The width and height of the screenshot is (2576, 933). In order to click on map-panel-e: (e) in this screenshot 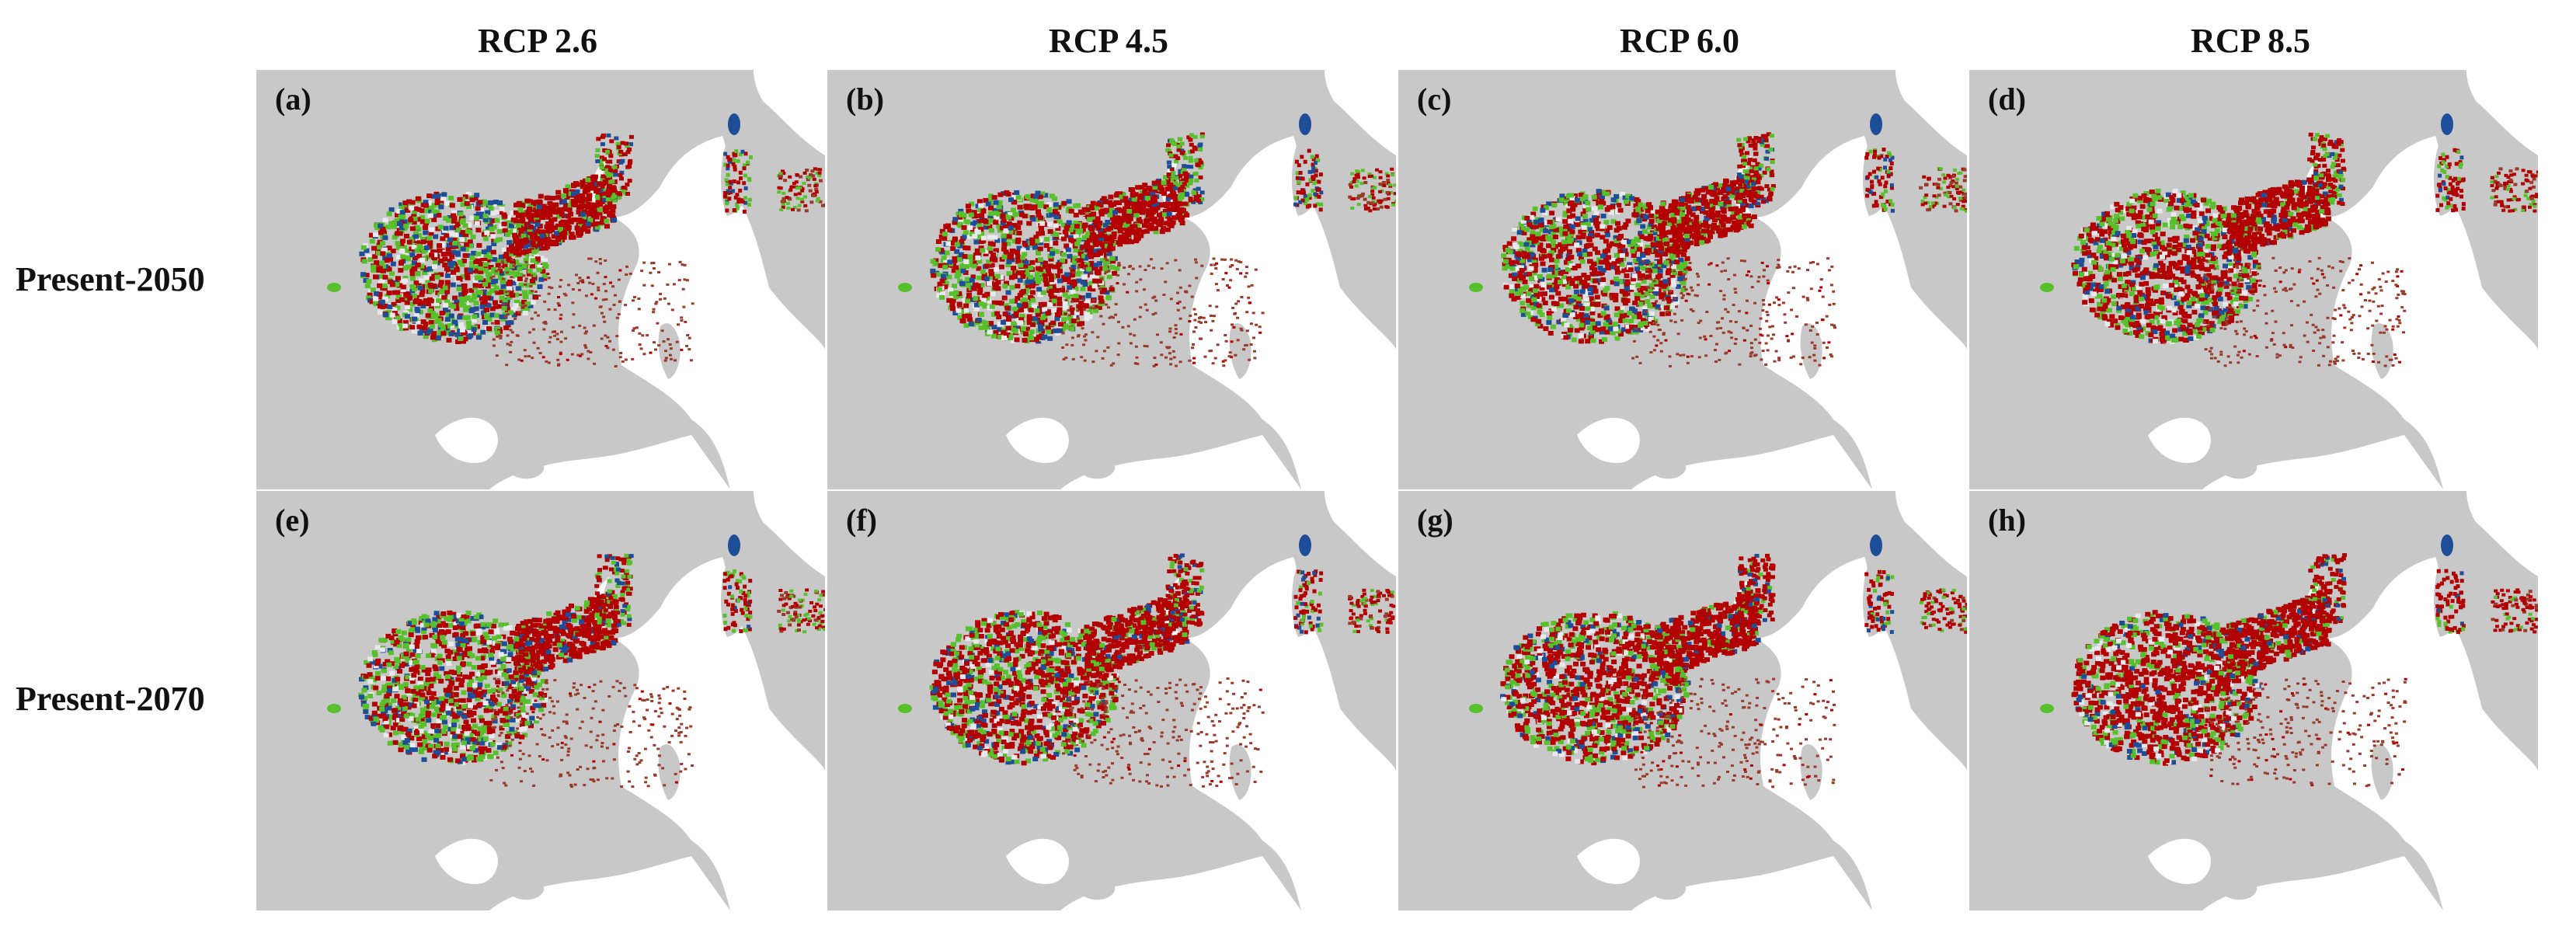, I will do `click(540, 701)`.